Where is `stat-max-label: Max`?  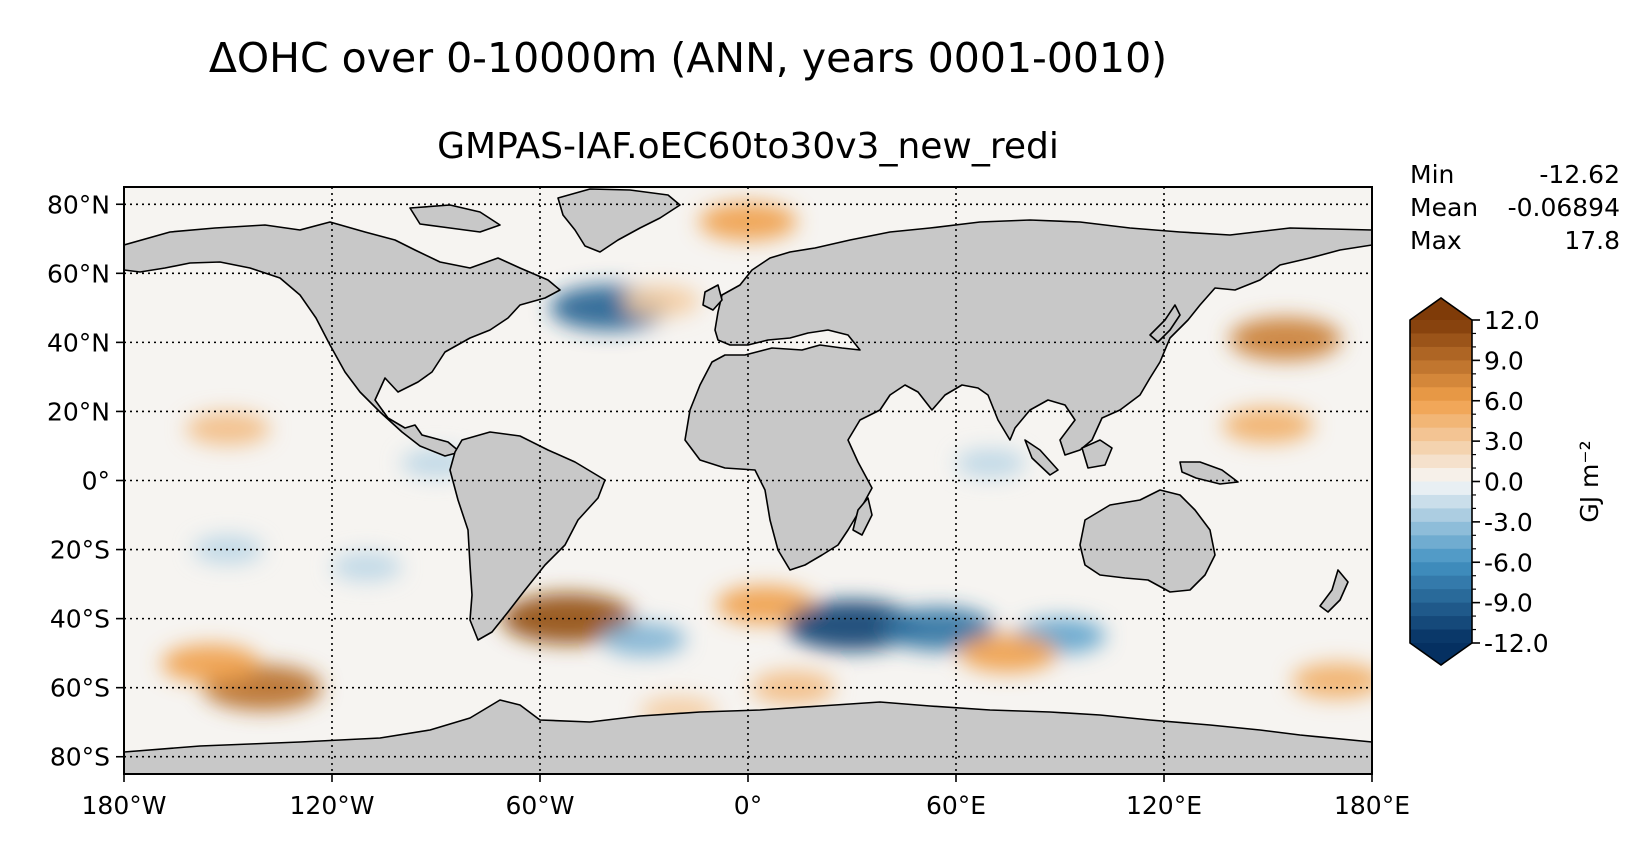
stat-max-label: Max is located at coordinates (1436, 240).